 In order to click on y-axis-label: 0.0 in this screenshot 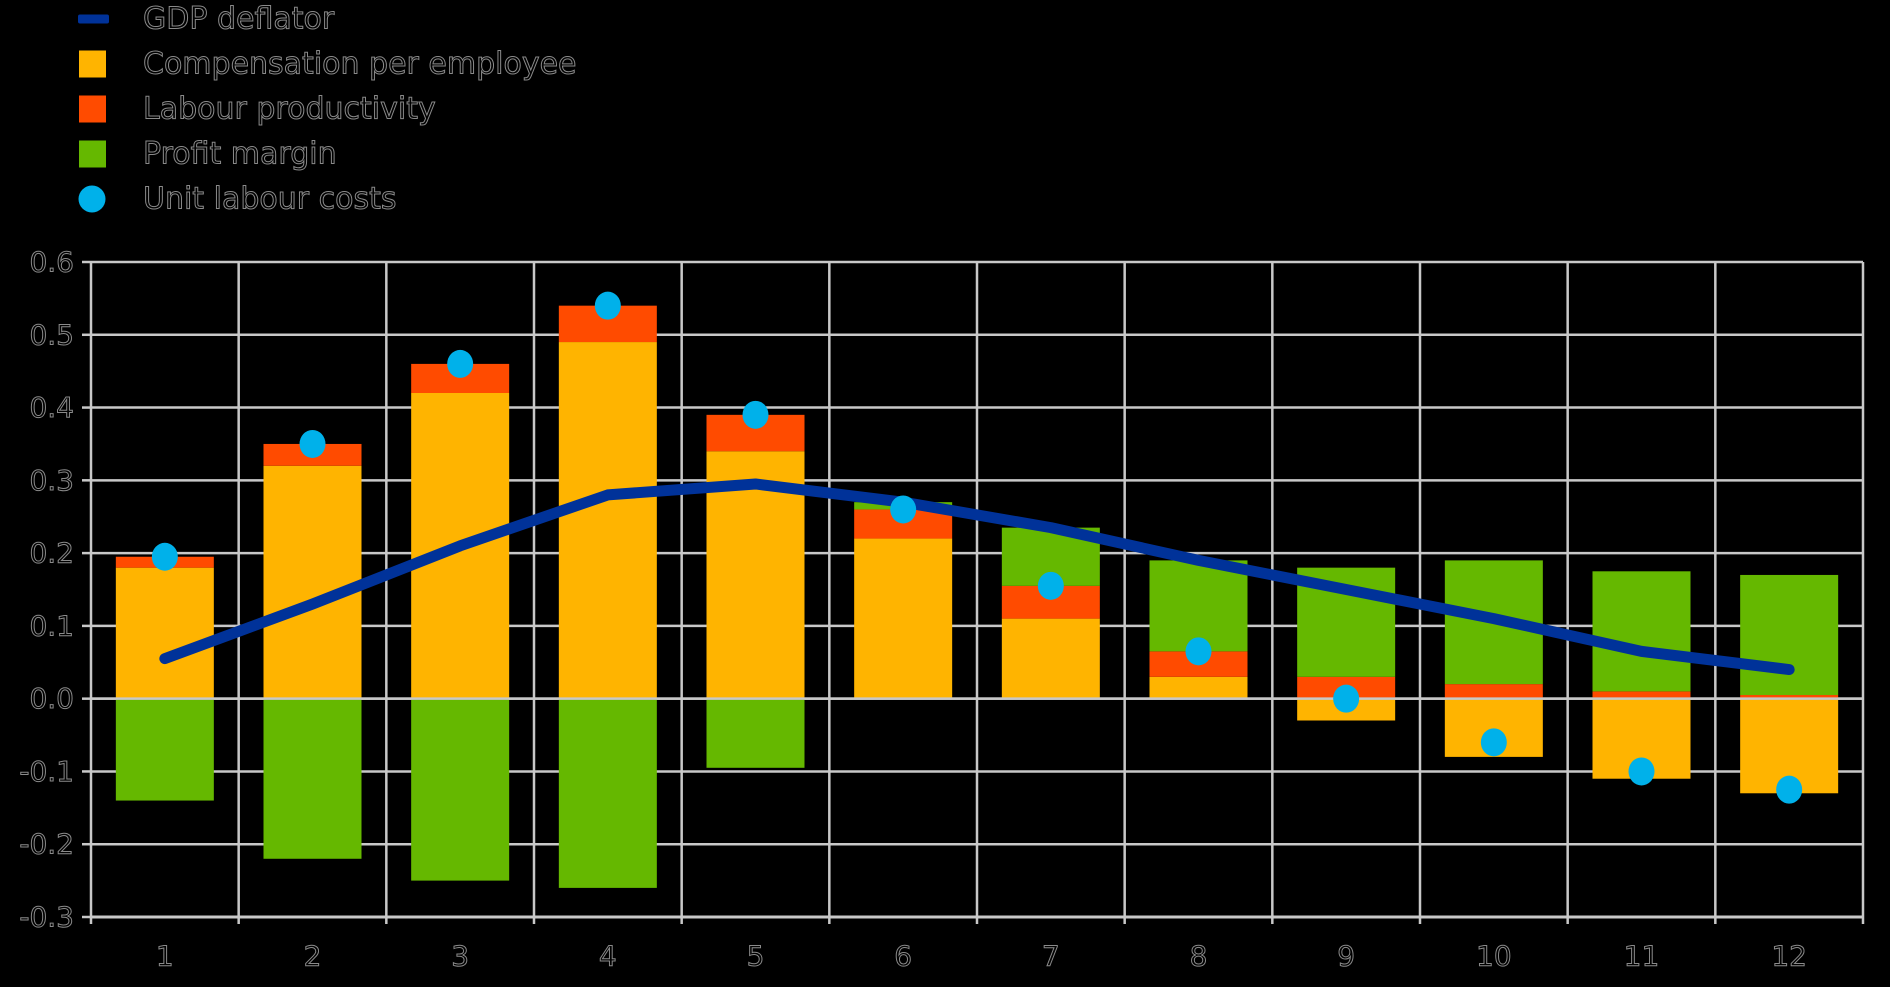, I will do `click(51, 698)`.